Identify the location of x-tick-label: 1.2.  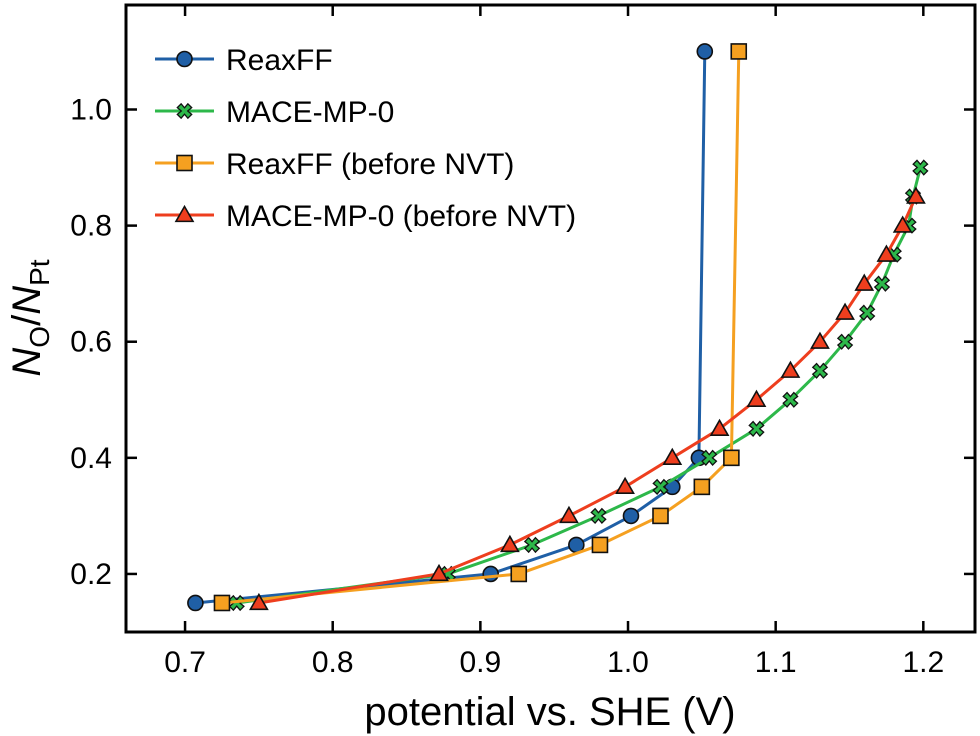
(923, 662).